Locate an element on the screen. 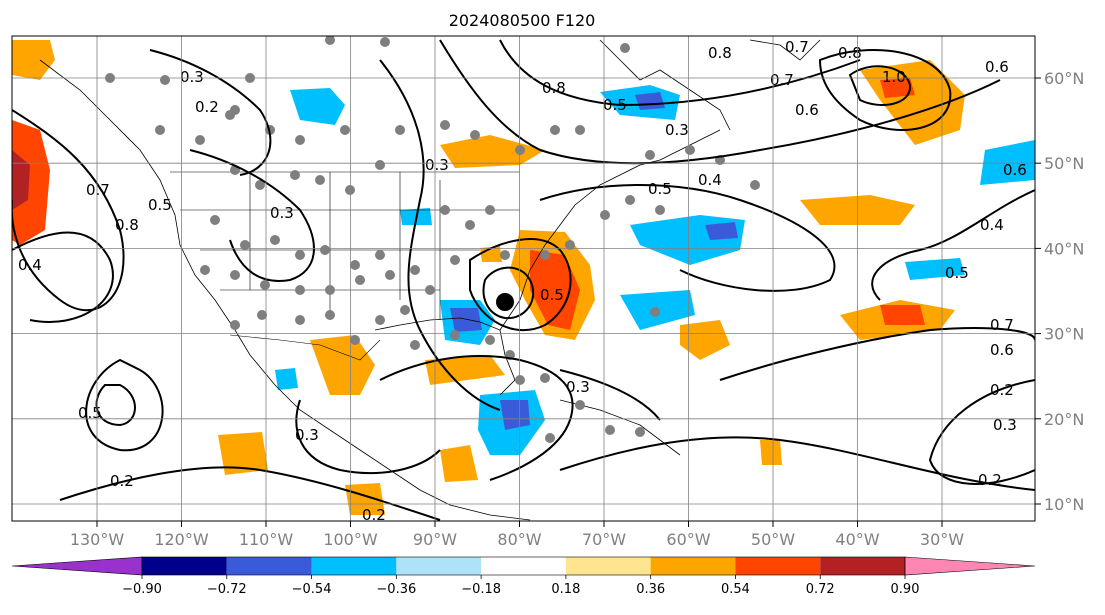  lon-label: 90°W is located at coordinates (435, 539).